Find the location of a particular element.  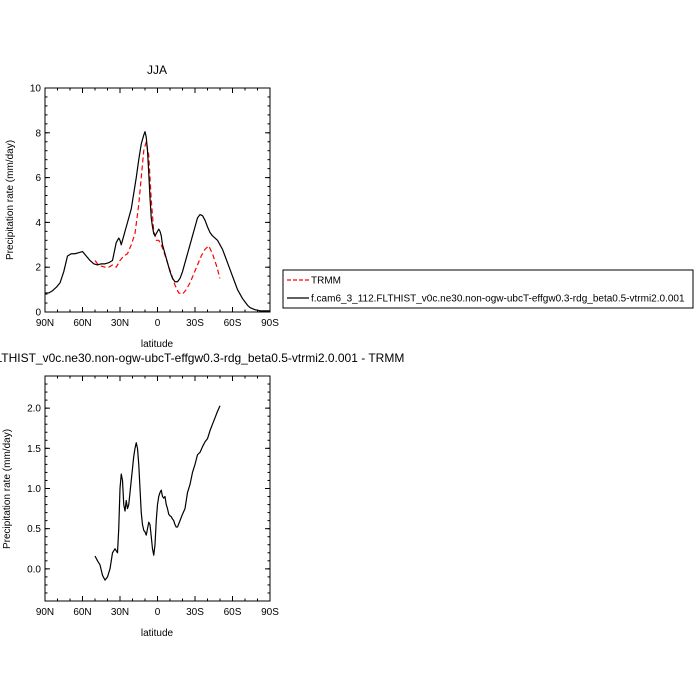

y-tick-label: 10 is located at coordinates (36, 89).